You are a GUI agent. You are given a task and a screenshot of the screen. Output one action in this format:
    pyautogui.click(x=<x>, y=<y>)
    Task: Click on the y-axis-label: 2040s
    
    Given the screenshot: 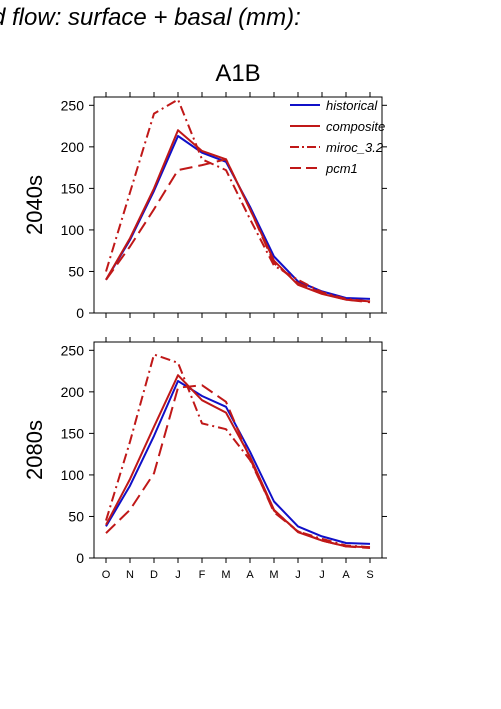 What is the action you would take?
    pyautogui.click(x=34, y=205)
    